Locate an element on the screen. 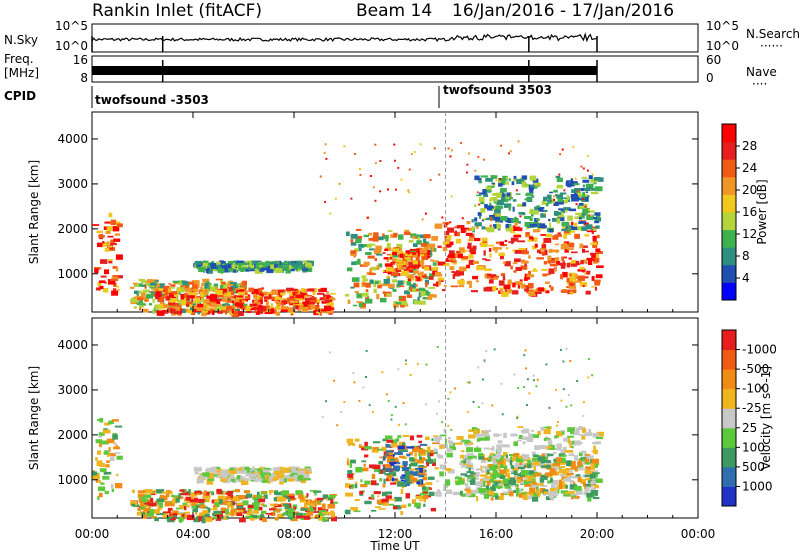 This screenshot has height=554, width=800. colorbar-tick-label: 8 is located at coordinates (746, 256).